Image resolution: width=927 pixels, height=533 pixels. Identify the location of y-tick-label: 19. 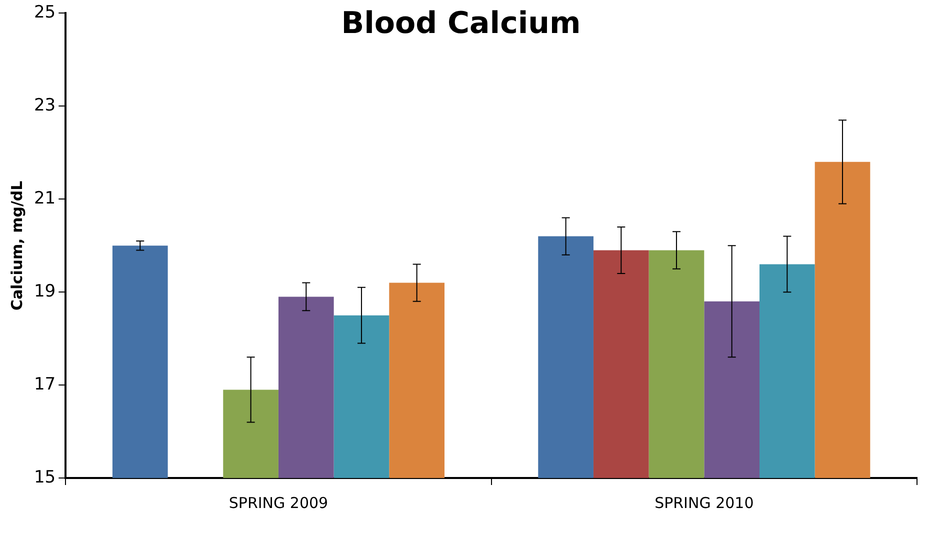
(45, 292).